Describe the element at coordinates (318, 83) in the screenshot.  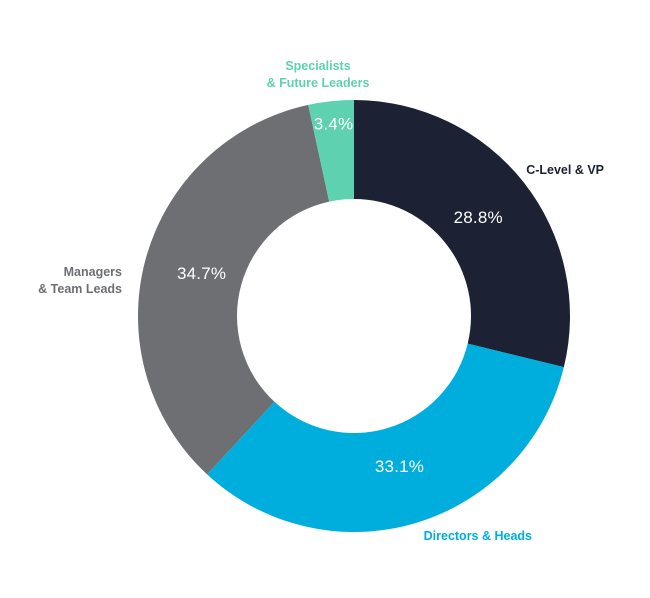
I see `category-label-line: & Future Leaders` at that location.